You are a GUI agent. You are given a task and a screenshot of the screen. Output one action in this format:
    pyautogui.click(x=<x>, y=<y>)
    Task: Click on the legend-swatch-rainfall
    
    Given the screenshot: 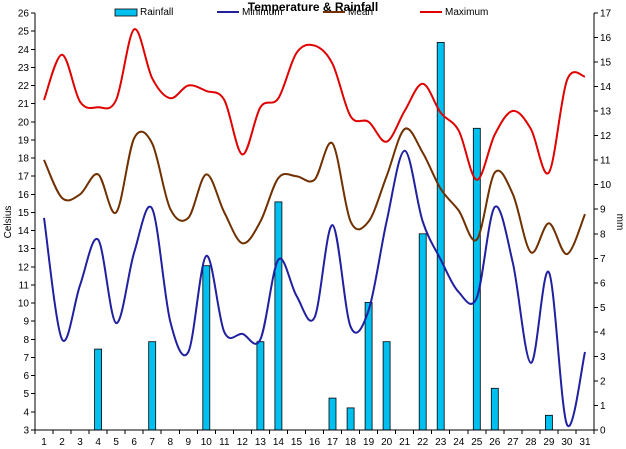 What is the action you would take?
    pyautogui.click(x=126, y=12)
    